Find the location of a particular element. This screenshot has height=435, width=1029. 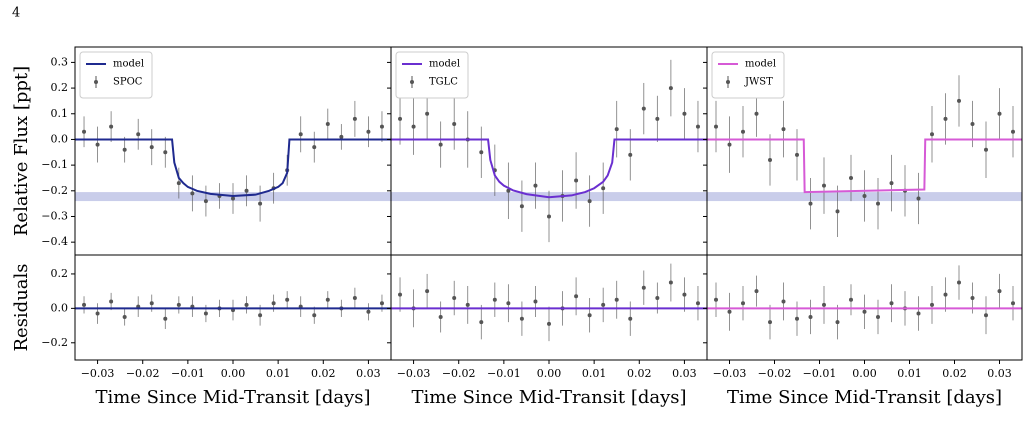

x-axis-label: Time Since Mid-Transit [days] is located at coordinates (548, 397).